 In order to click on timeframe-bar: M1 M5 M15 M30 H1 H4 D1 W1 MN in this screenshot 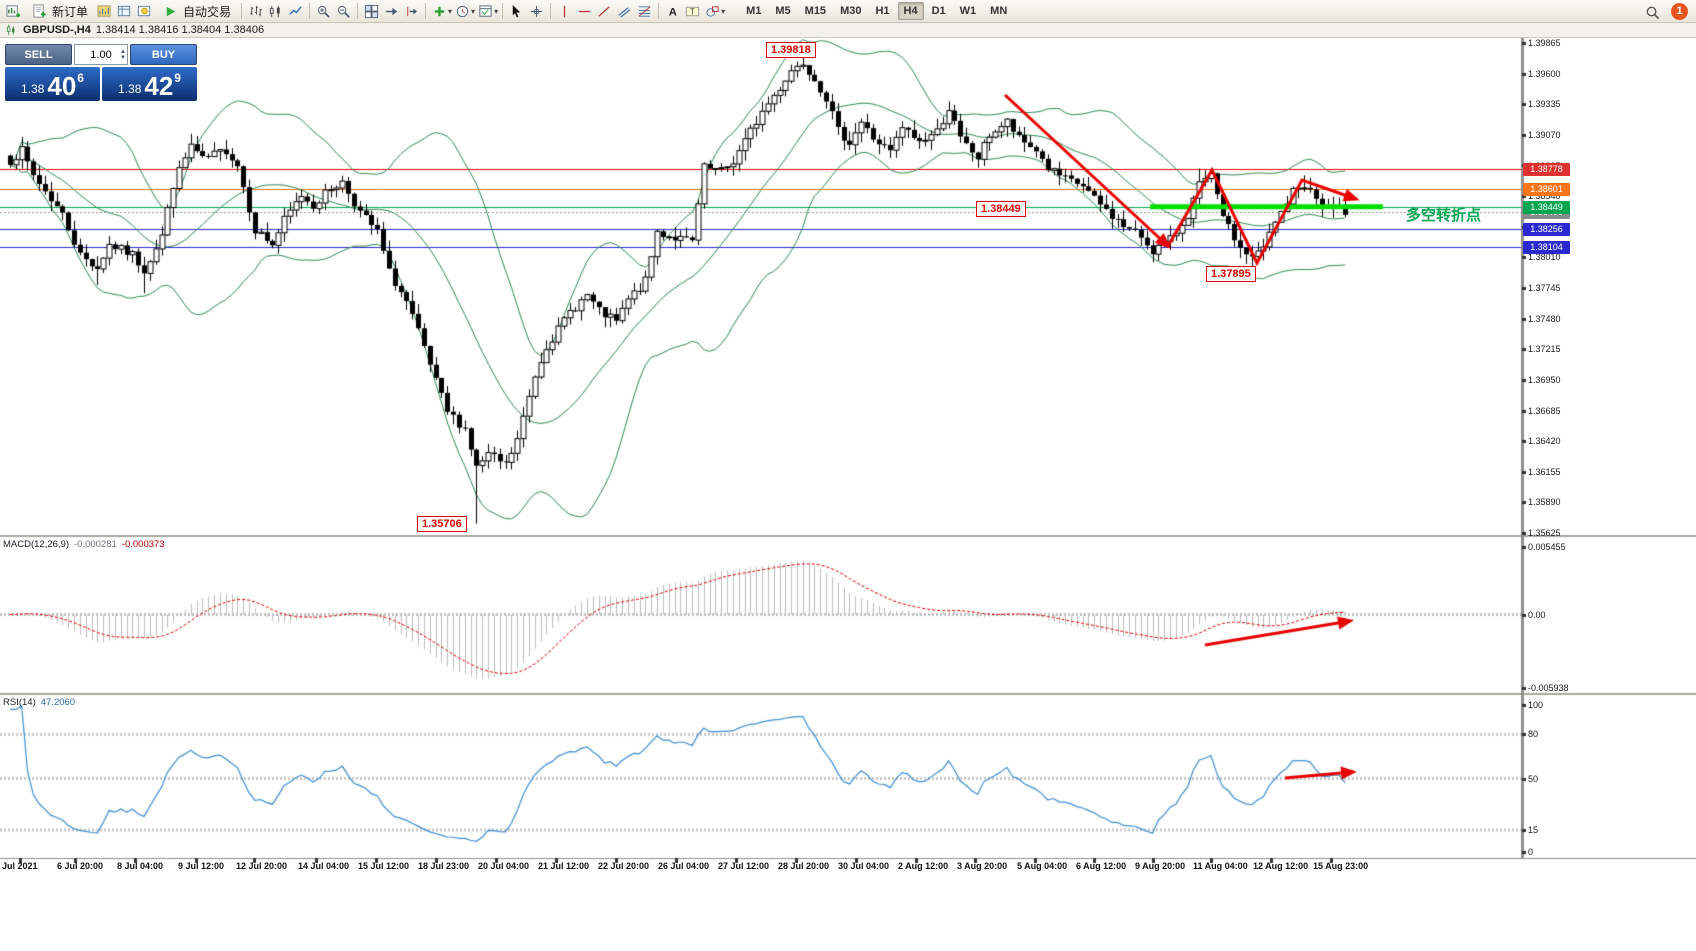, I will do `click(876, 11)`.